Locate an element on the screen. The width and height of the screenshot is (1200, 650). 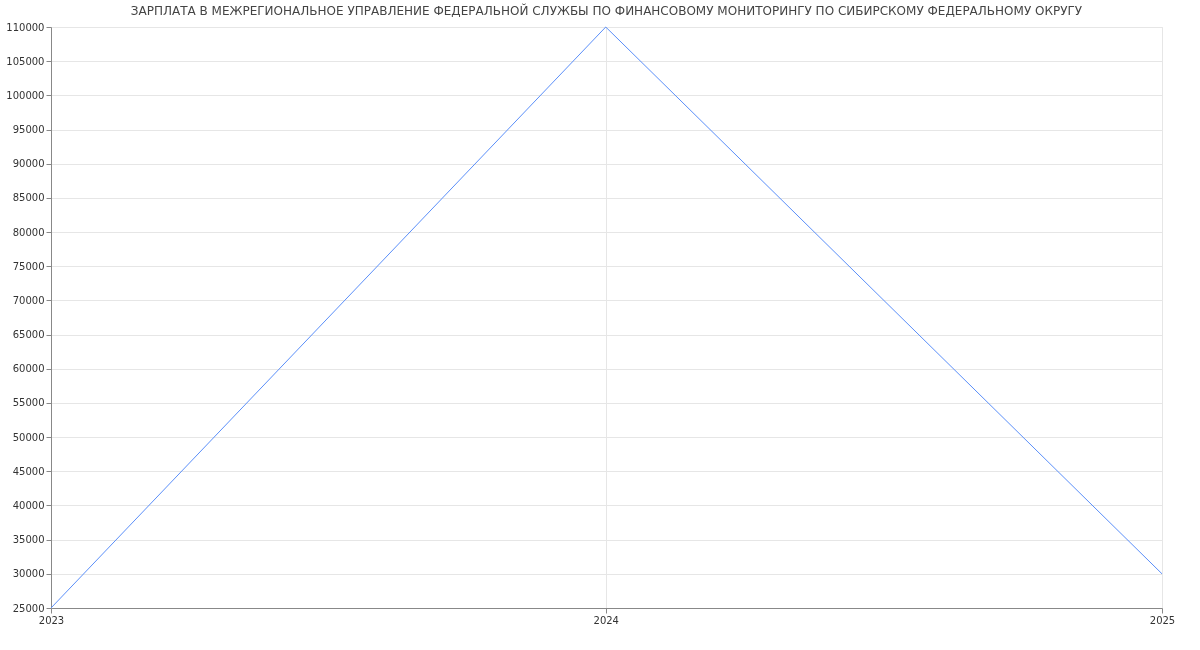
y-tick-label: 60000 is located at coordinates (28, 369).